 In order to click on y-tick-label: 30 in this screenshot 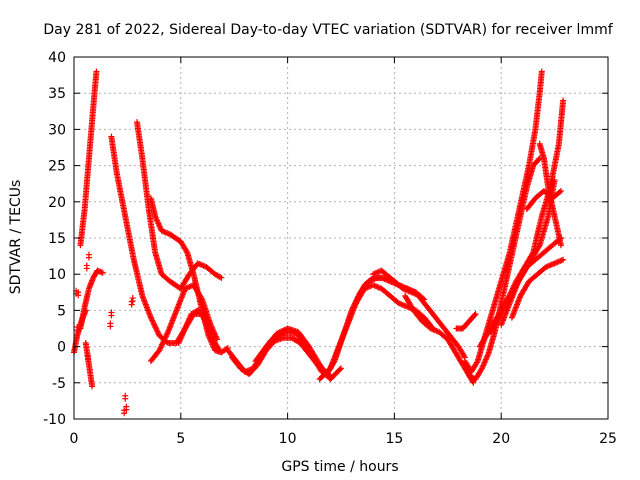, I will do `click(57, 130)`.